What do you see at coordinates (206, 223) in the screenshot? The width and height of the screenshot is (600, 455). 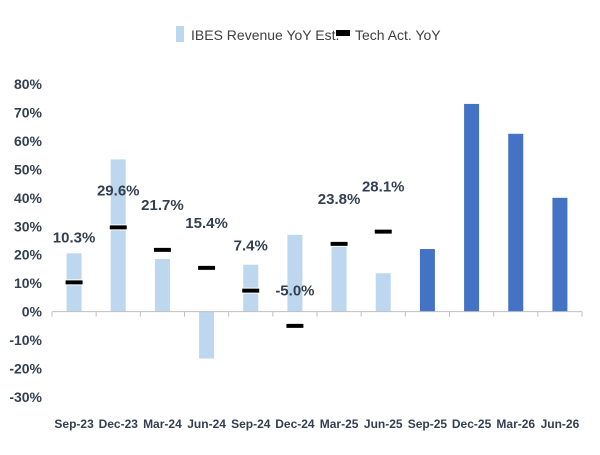 I see `data-label-jun-24: 15.4%` at bounding box center [206, 223].